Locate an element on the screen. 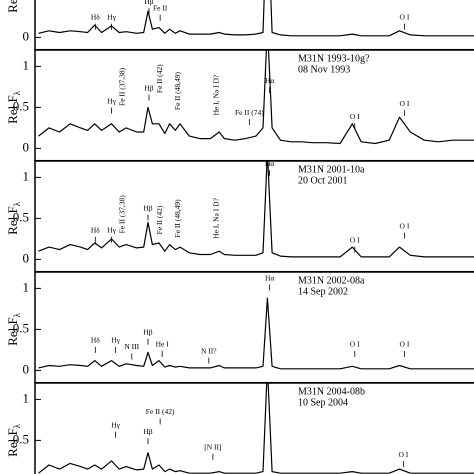  line-label: Fe II is located at coordinates (160, 7).